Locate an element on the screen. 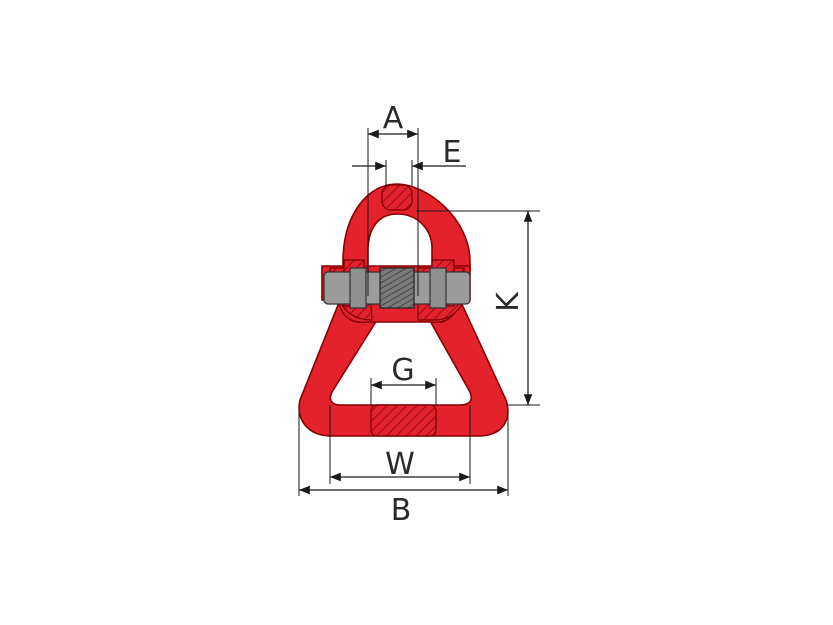 This screenshot has width=833, height=625. label-g: G is located at coordinates (402, 370).